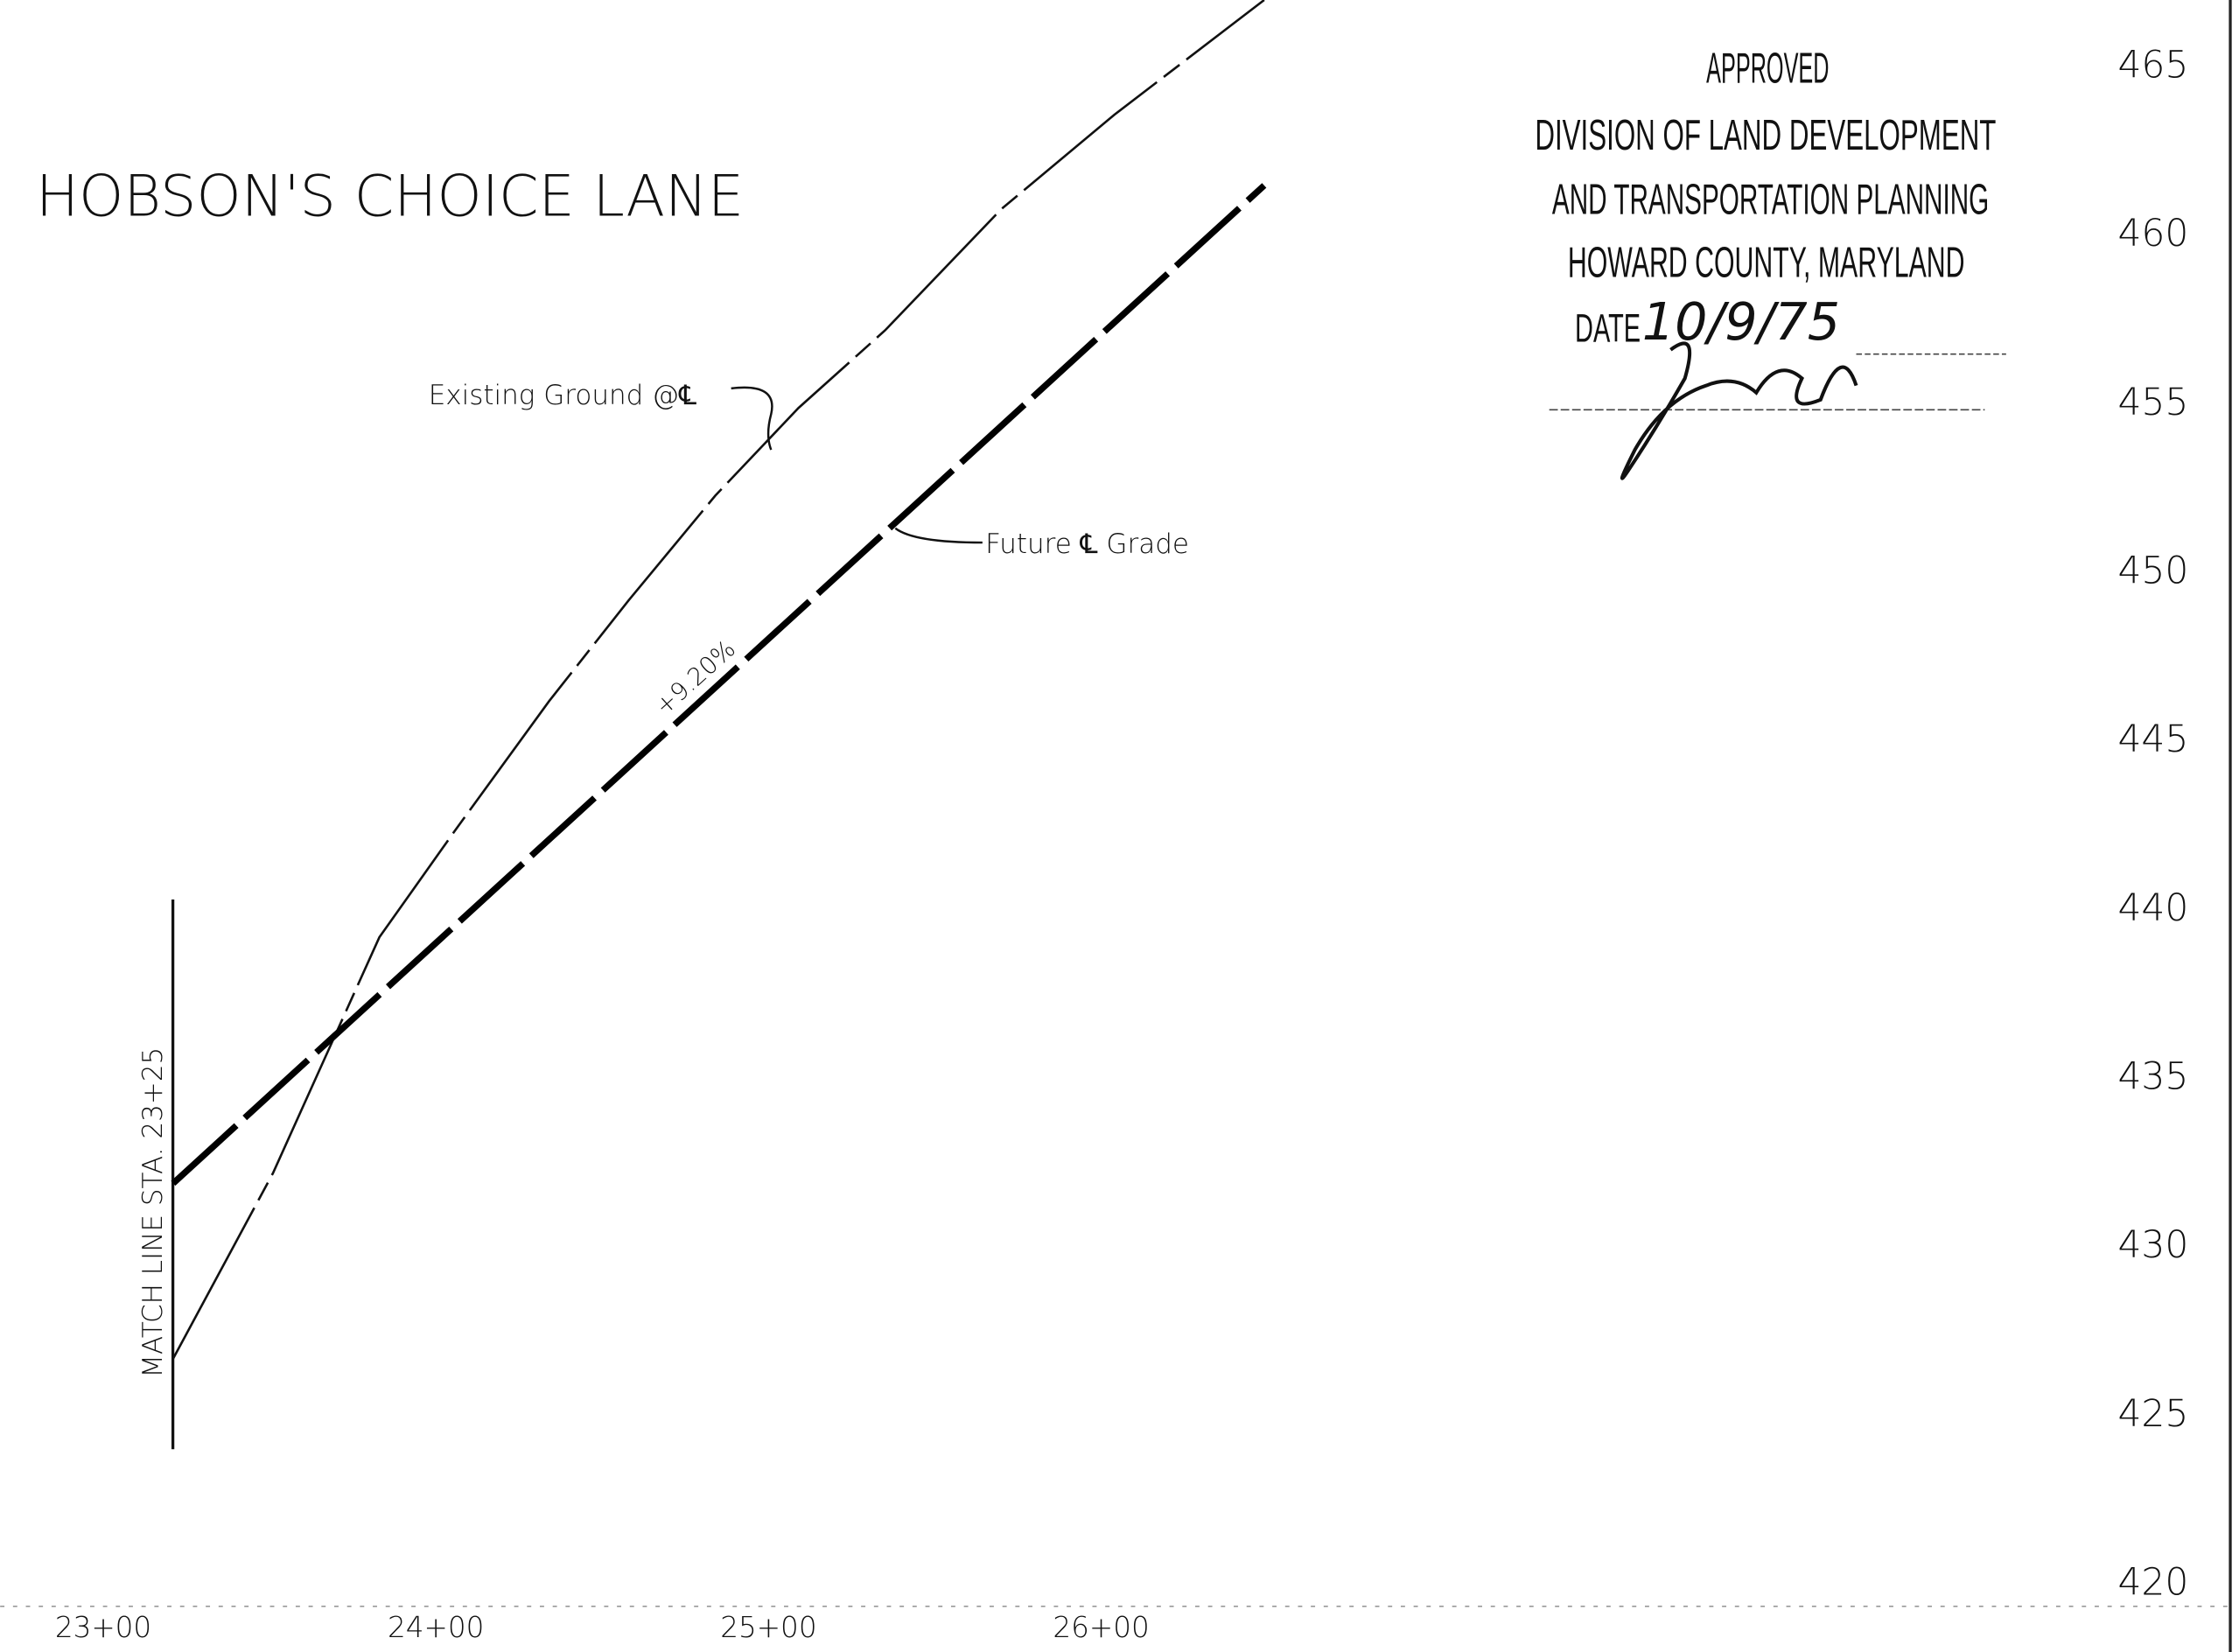 The width and height of the screenshot is (2239, 1652). Describe the element at coordinates (2152, 1414) in the screenshot. I see `y-tick-label: 425` at that location.